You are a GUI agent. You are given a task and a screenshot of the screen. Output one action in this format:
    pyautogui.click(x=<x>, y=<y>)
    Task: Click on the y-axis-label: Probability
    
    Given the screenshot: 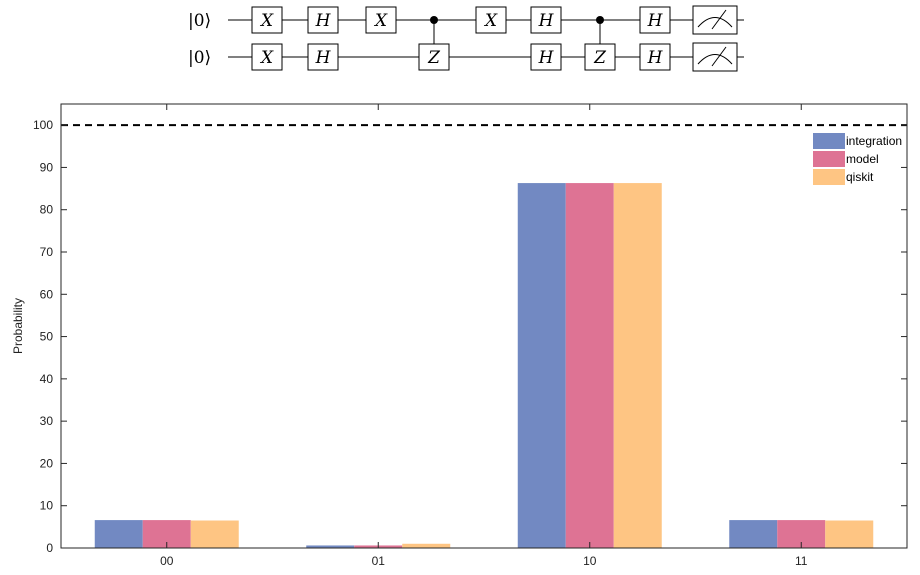 What is the action you would take?
    pyautogui.click(x=18, y=326)
    